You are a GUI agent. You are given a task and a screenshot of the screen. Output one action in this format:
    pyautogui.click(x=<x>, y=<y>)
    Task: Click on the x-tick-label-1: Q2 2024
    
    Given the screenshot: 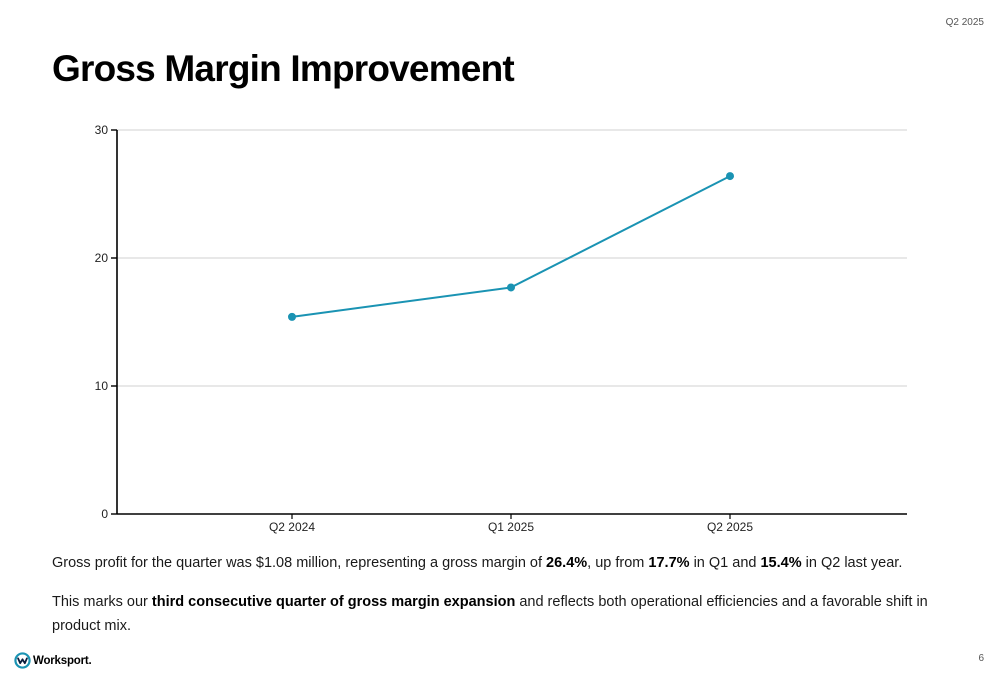 What is the action you would take?
    pyautogui.click(x=292, y=527)
    